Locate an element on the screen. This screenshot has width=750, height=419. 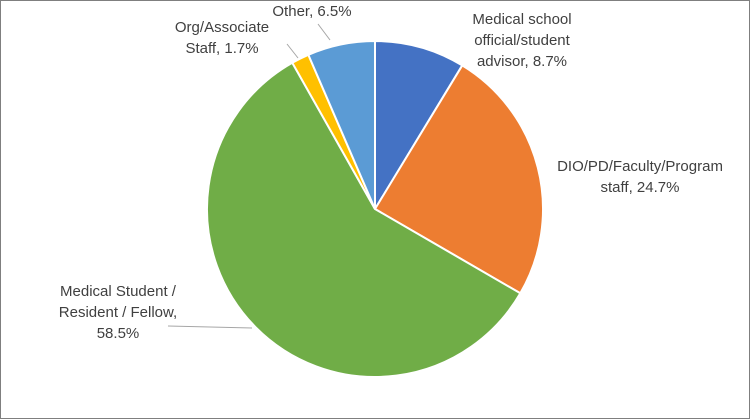
slice-label-4-line-0: Other, 6.5% is located at coordinates (311, 11).